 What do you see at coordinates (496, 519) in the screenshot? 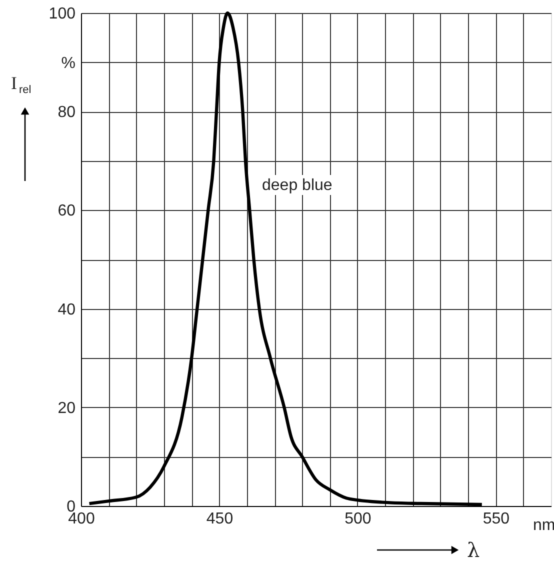
I see `x-tick-label: 550` at bounding box center [496, 519].